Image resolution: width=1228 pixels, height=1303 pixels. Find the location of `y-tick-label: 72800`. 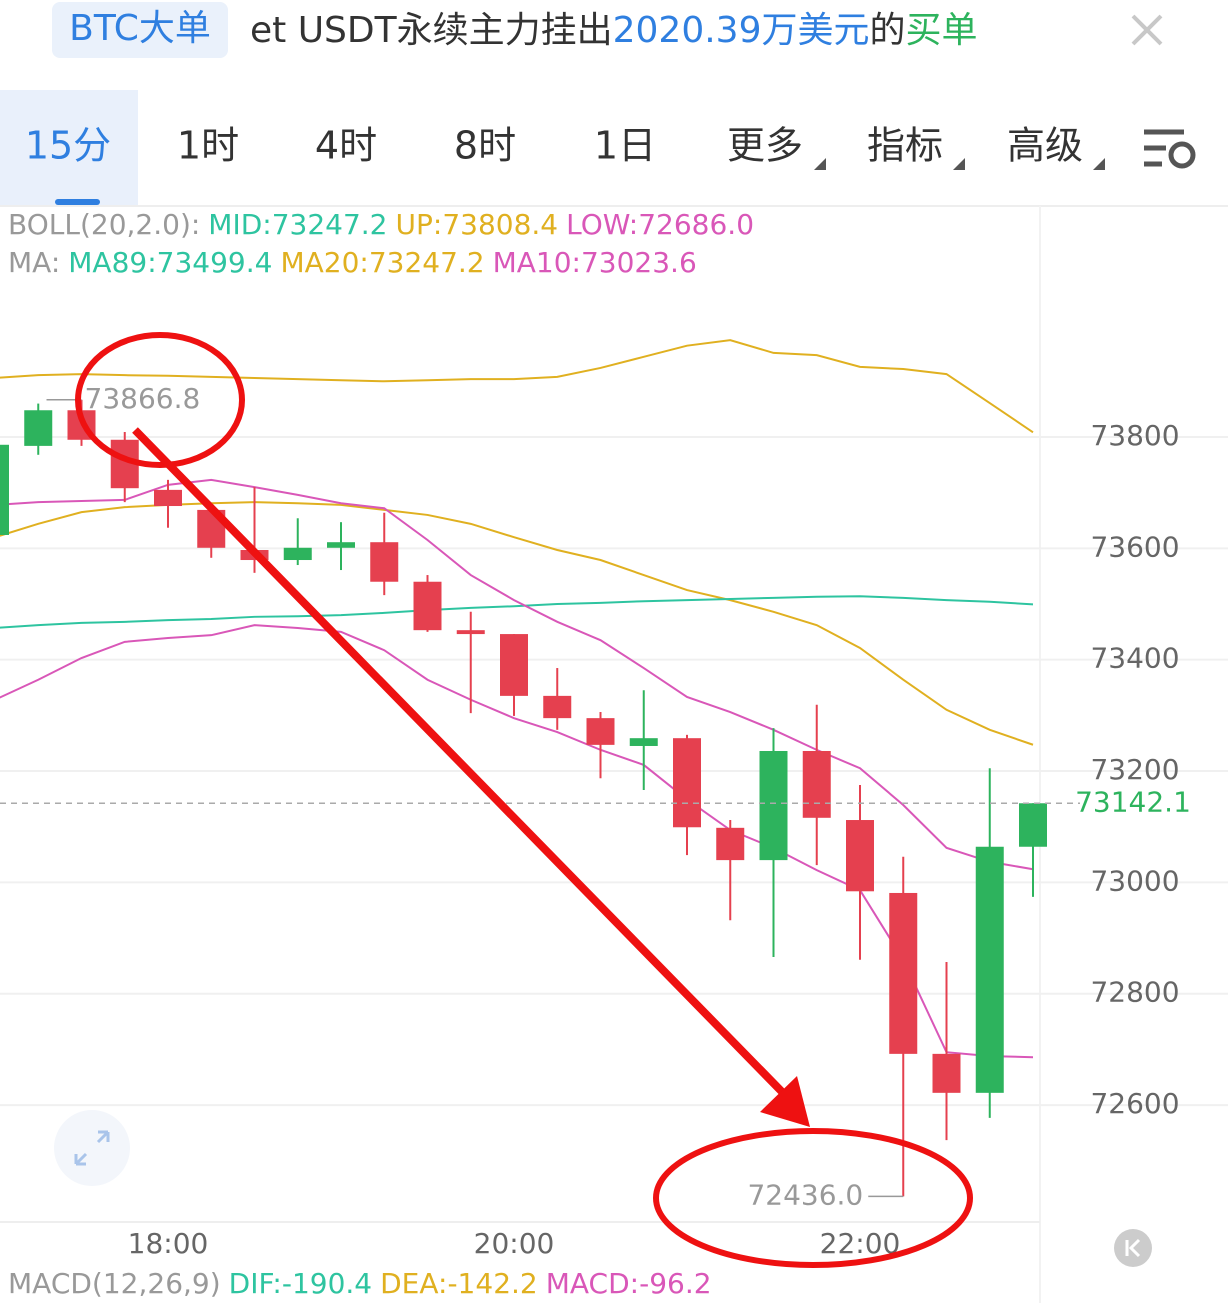

y-tick-label: 72800 is located at coordinates (1134, 992).